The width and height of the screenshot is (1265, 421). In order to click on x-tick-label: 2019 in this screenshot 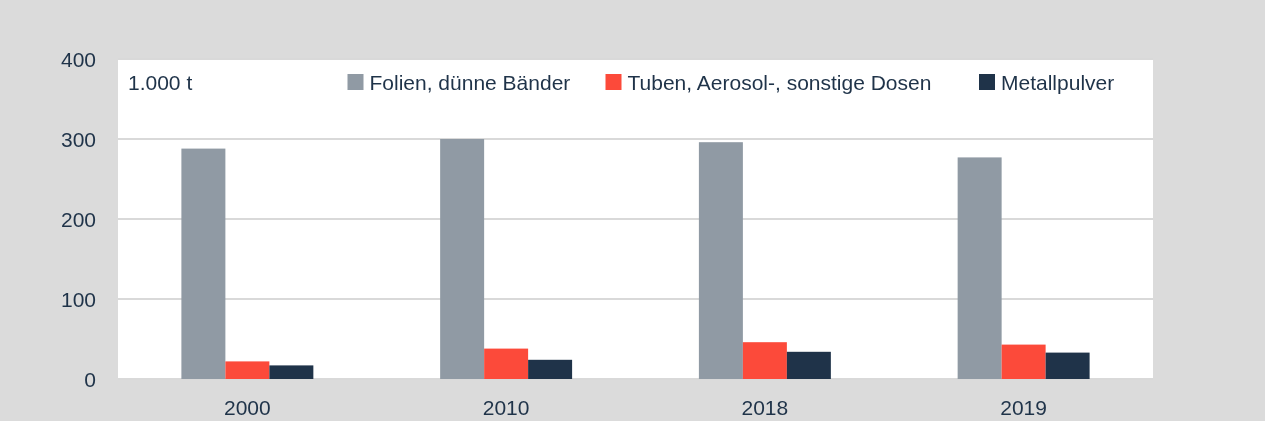, I will do `click(1023, 407)`.